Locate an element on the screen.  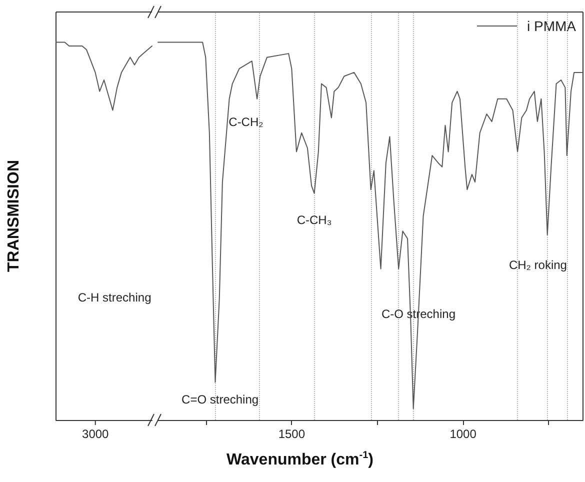
annotation: CH₂ roking is located at coordinates (537, 265).